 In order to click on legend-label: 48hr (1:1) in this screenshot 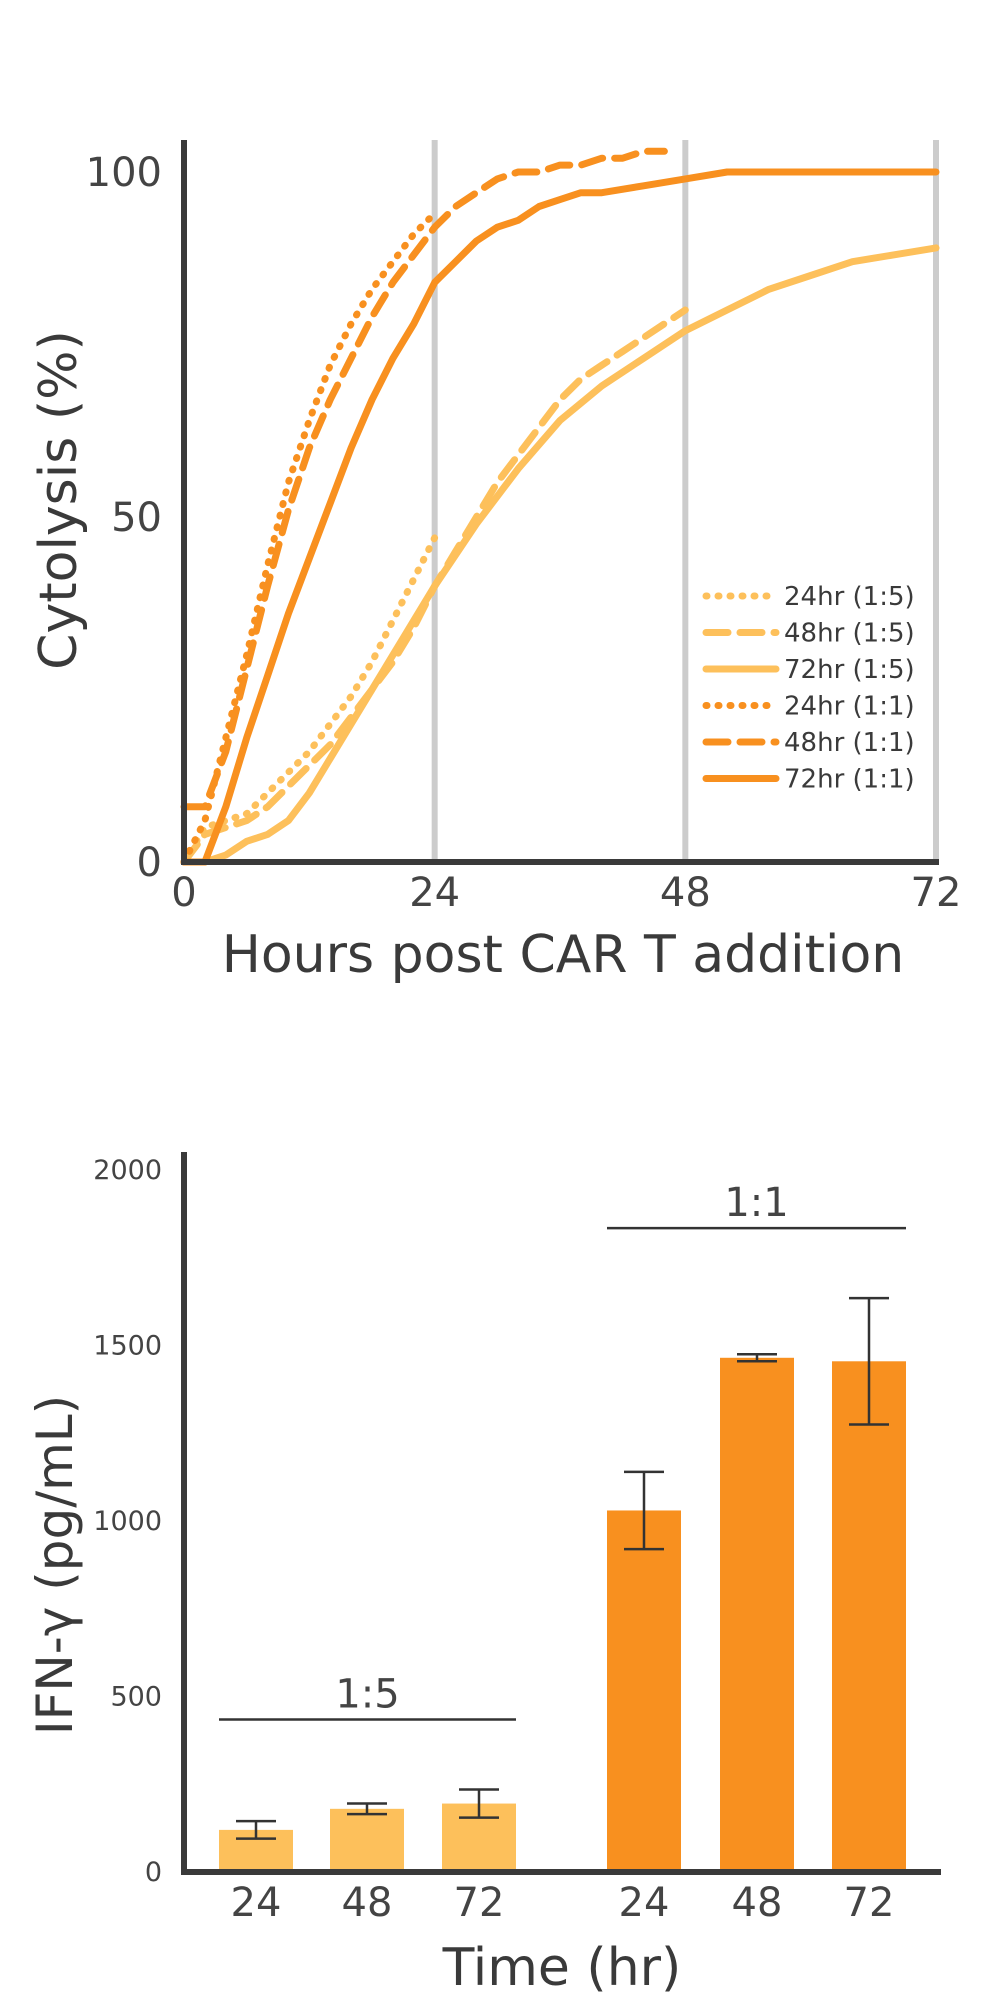, I will do `click(849, 743)`.